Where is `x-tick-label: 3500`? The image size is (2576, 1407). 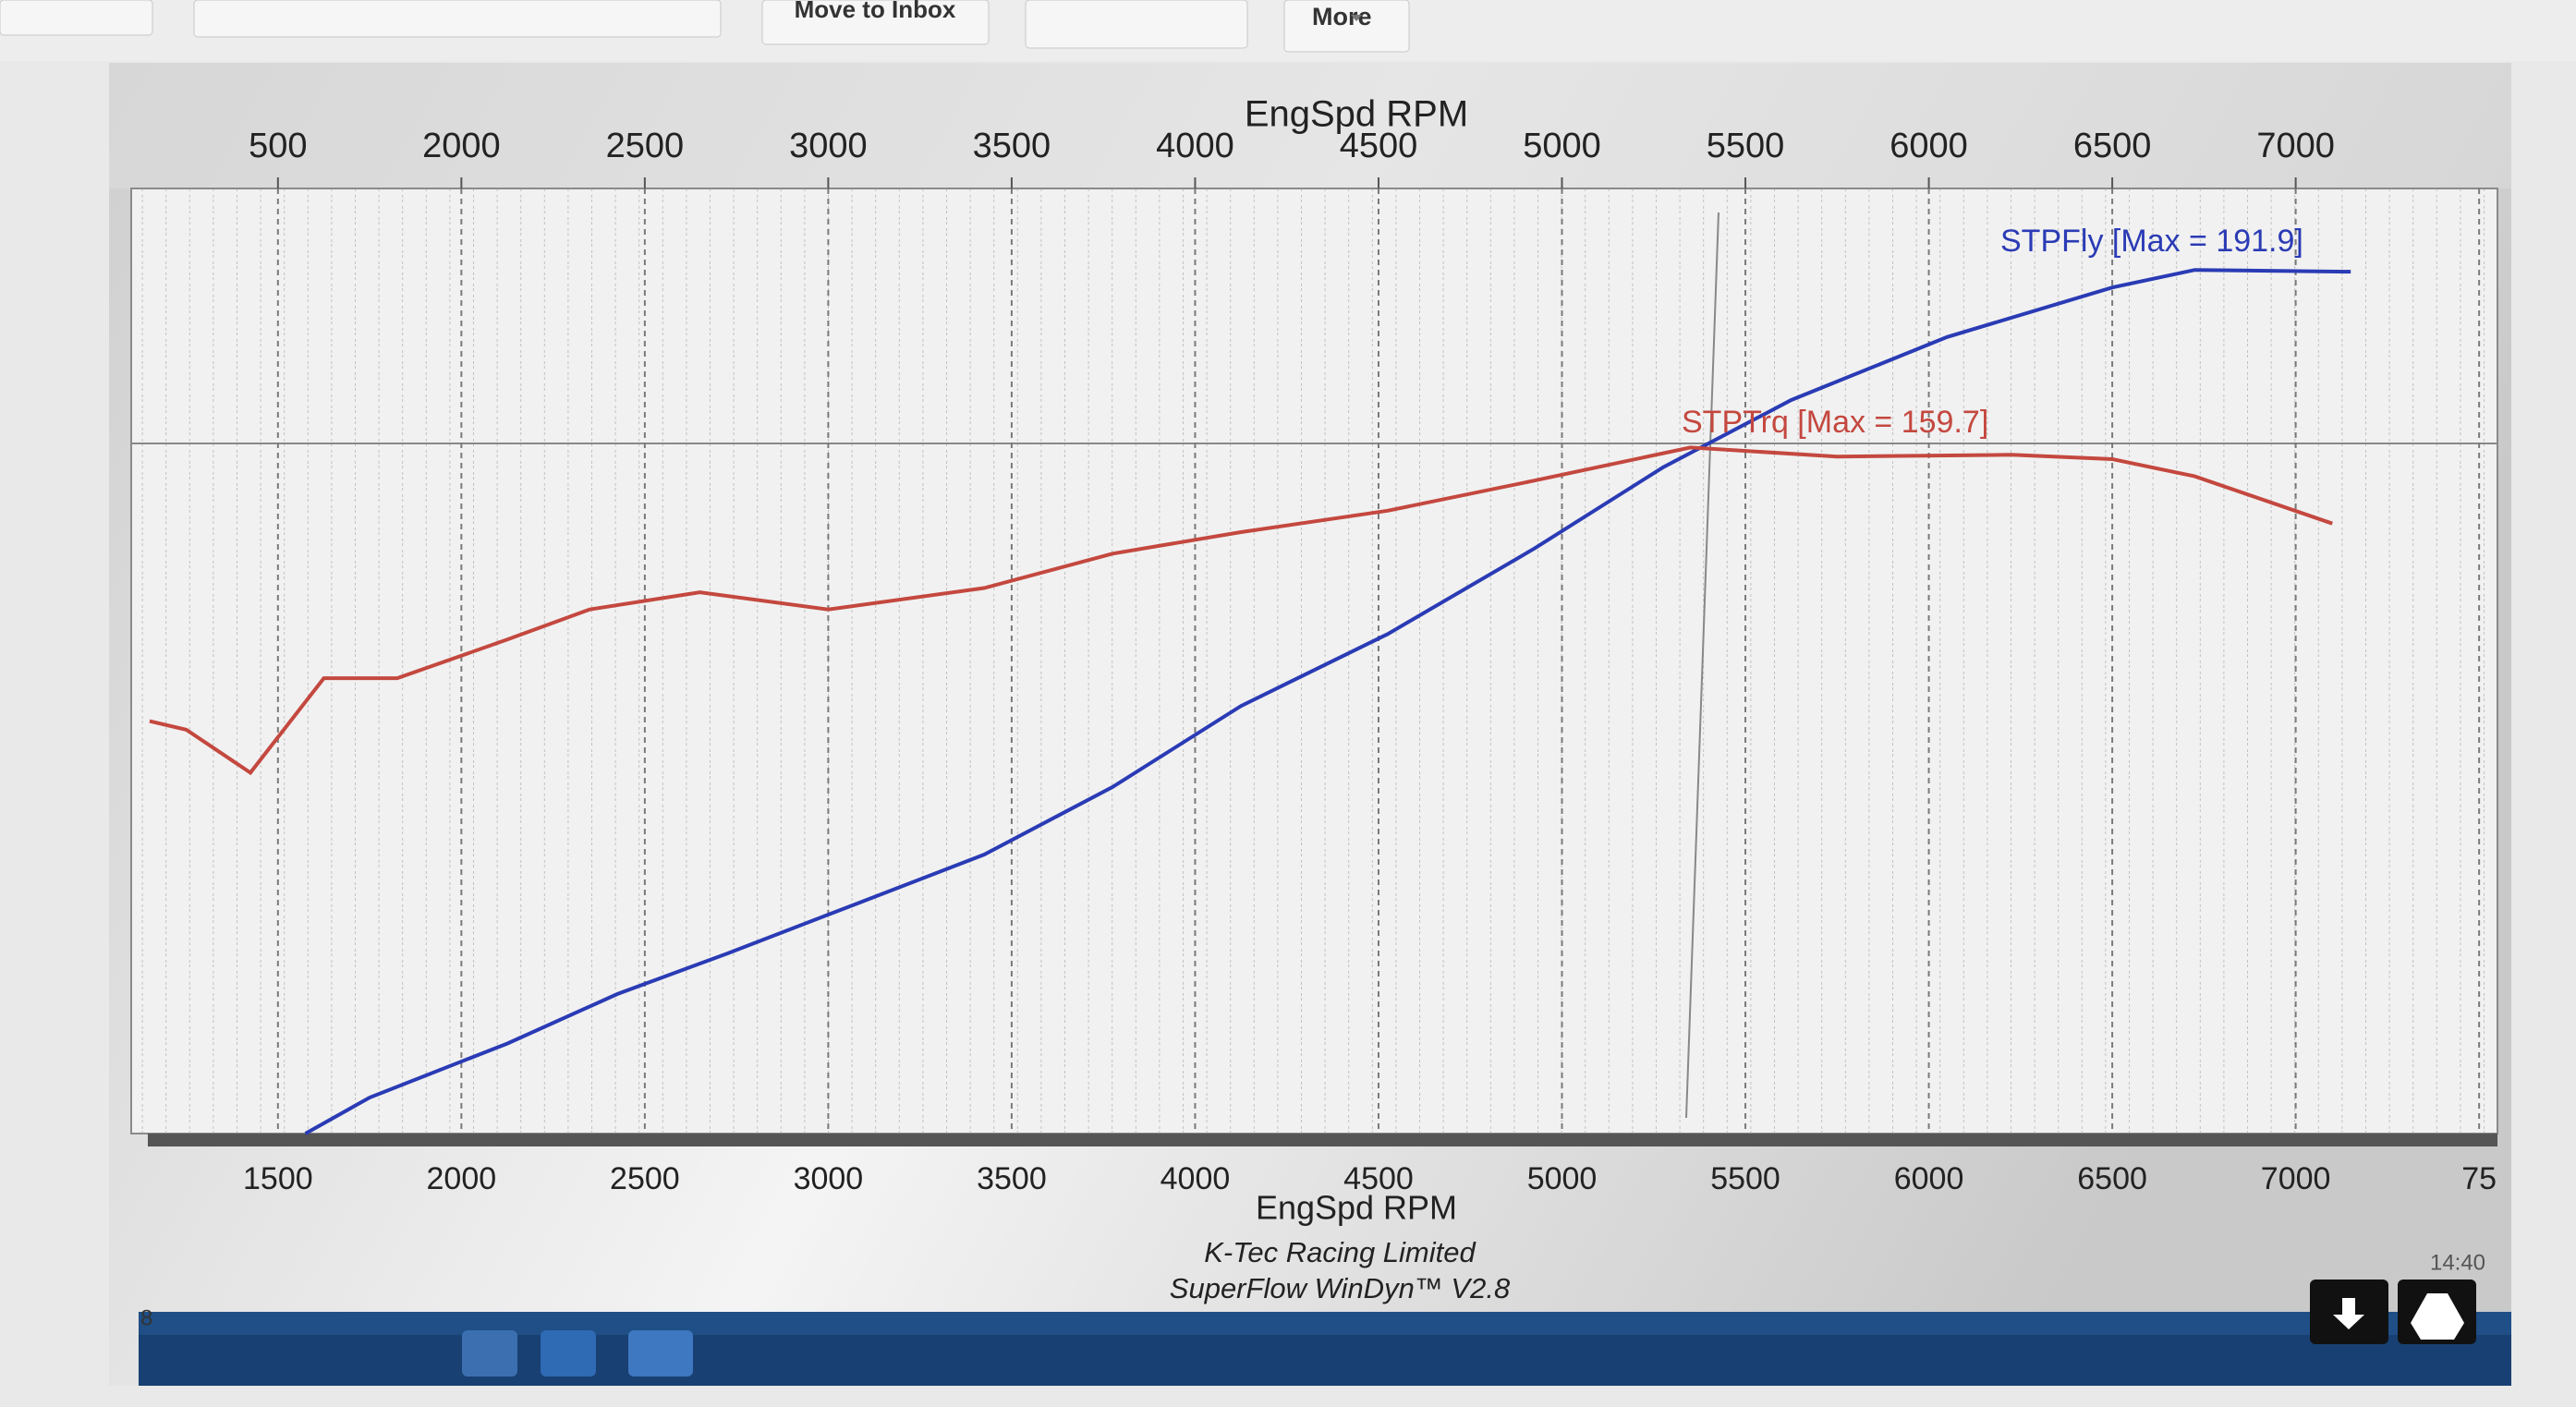 x-tick-label: 3500 is located at coordinates (1012, 1178).